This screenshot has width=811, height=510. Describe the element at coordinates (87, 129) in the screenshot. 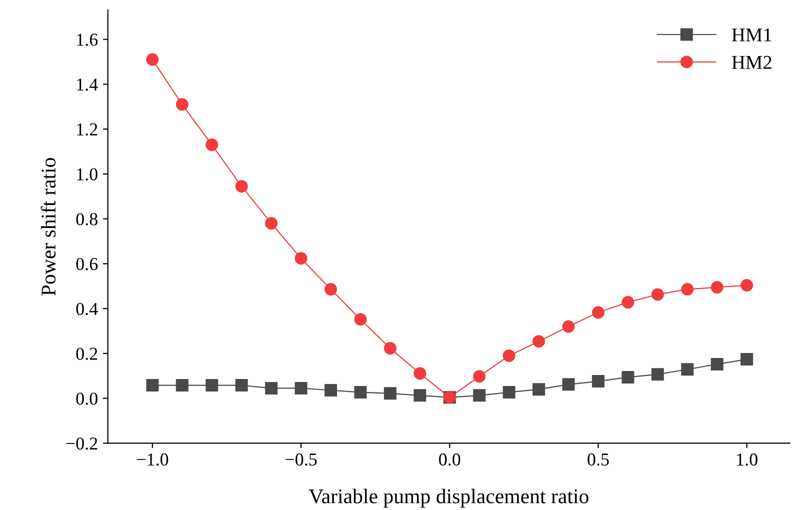

I see `y-tick-label: 1.2` at that location.